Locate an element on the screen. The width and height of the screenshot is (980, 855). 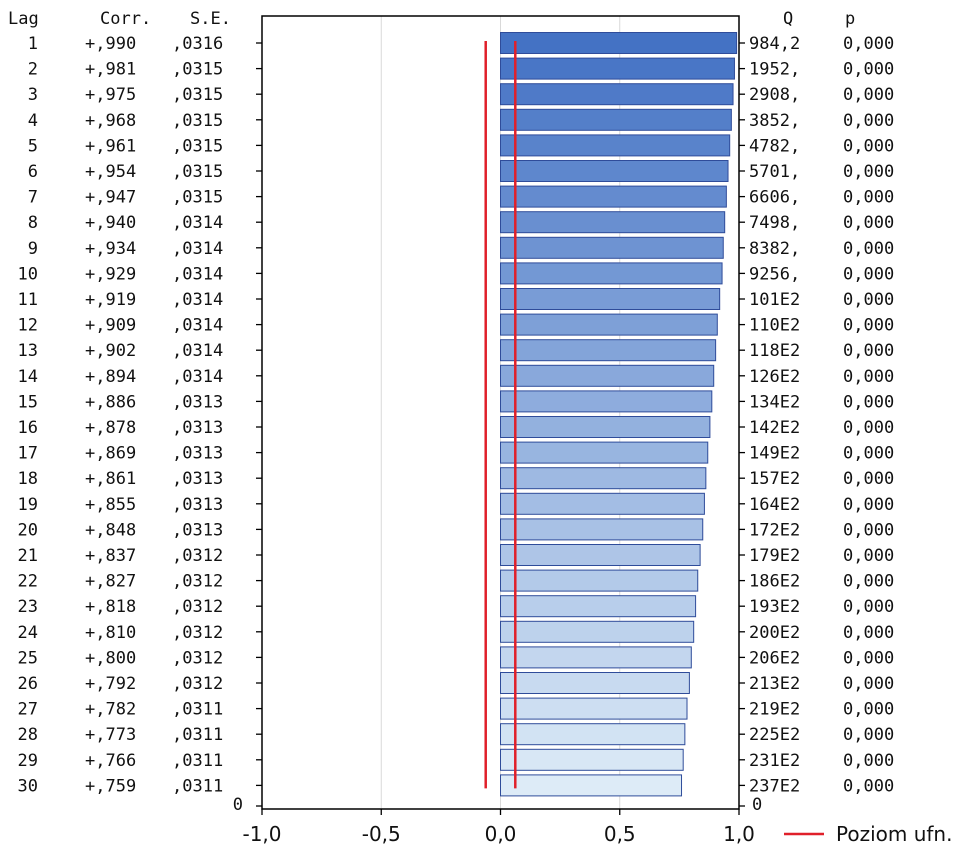
lag-label: 14 is located at coordinates (28, 377).